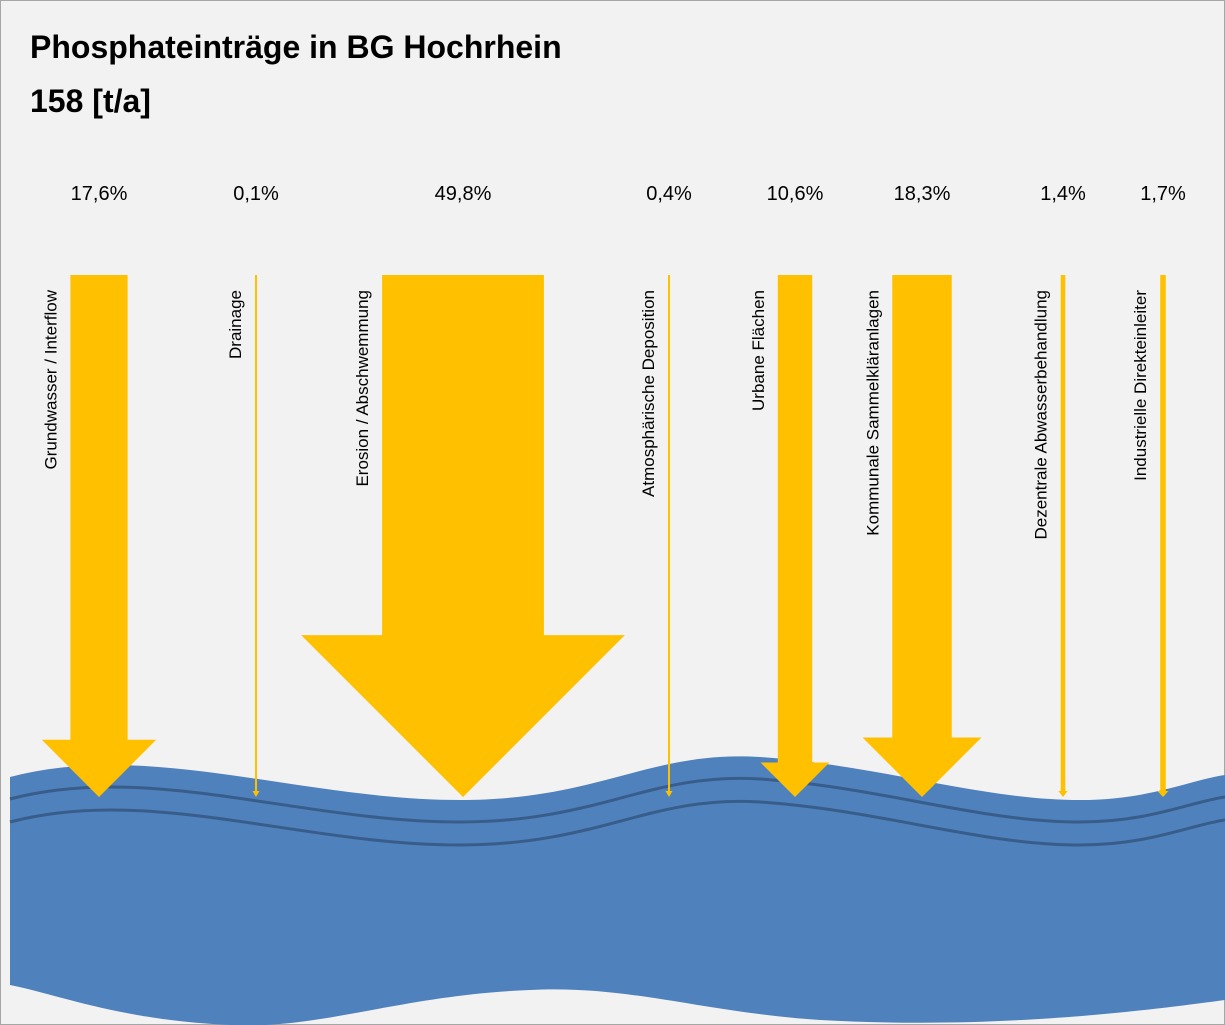 The width and height of the screenshot is (1225, 1025). What do you see at coordinates (872, 413) in the screenshot?
I see `category-label: Kommunale Sammelkläranlagen` at bounding box center [872, 413].